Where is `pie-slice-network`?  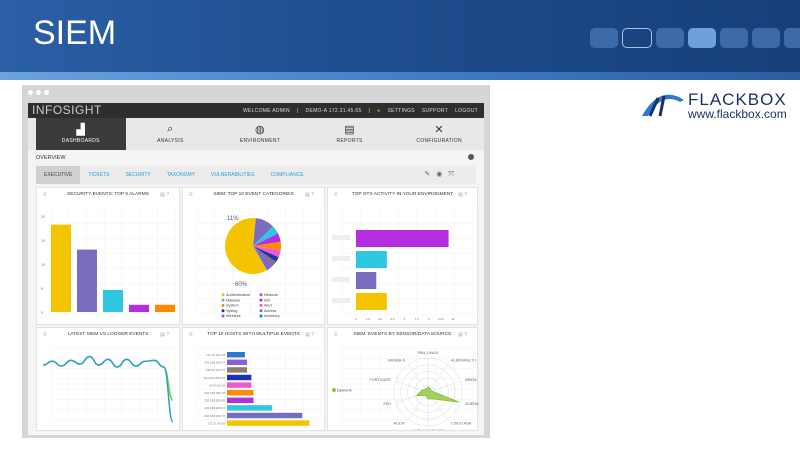
pie-slice-network is located at coordinates (263, 232).